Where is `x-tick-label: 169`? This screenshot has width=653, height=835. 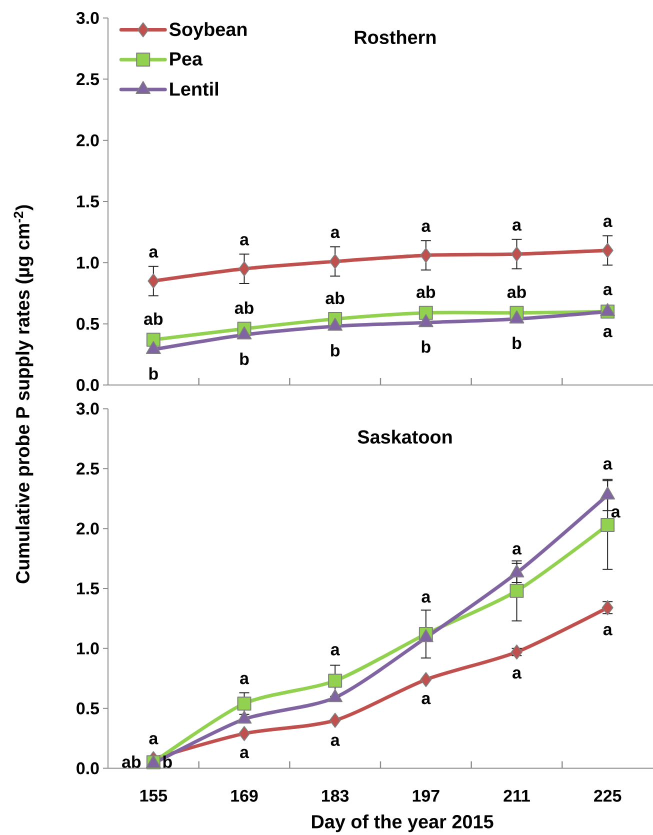 x-tick-label: 169 is located at coordinates (244, 796).